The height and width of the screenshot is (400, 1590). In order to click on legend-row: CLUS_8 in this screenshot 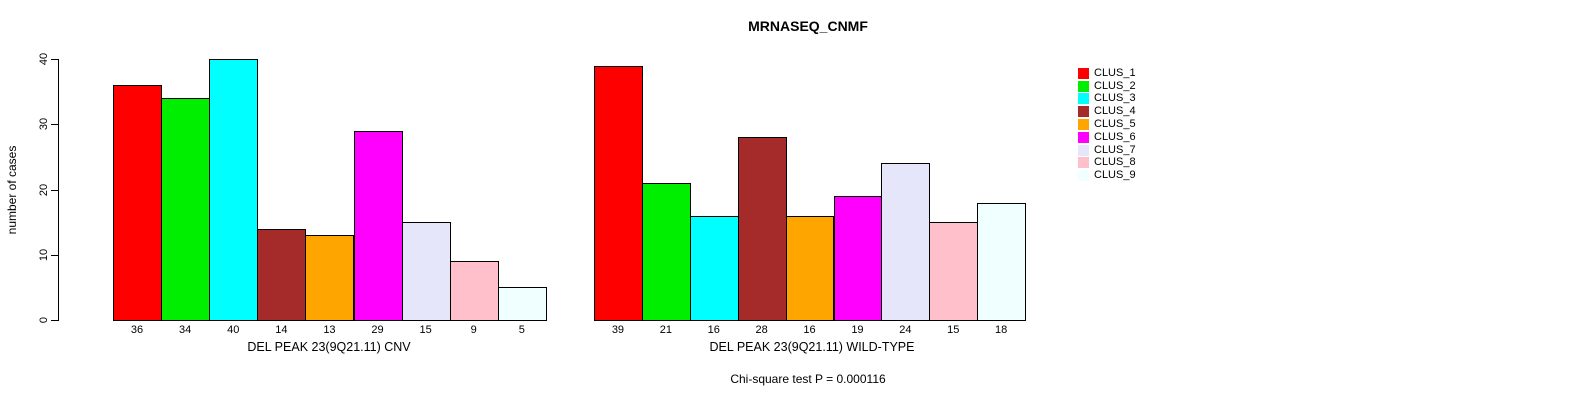, I will do `click(1107, 163)`.